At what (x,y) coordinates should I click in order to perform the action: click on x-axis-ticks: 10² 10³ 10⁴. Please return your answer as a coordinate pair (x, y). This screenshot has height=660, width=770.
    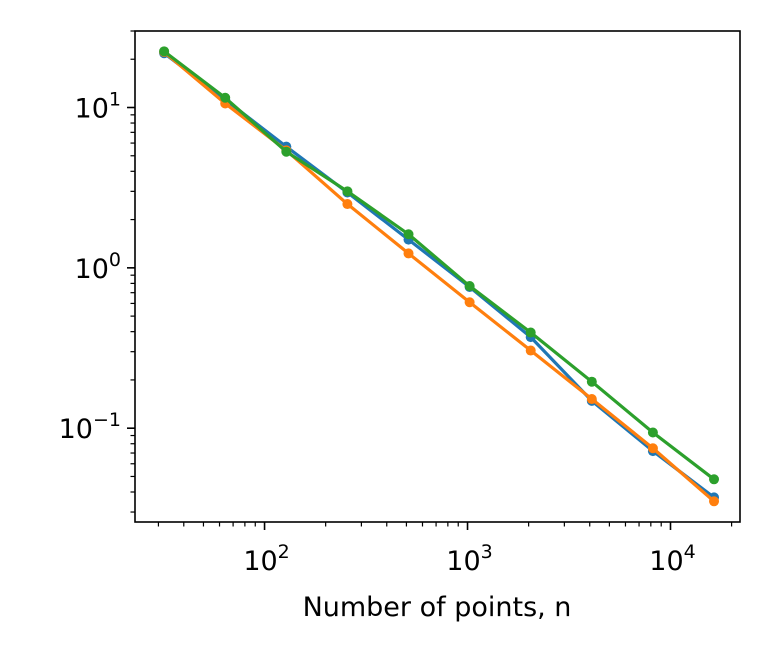
    Looking at the image, I should click on (445, 549).